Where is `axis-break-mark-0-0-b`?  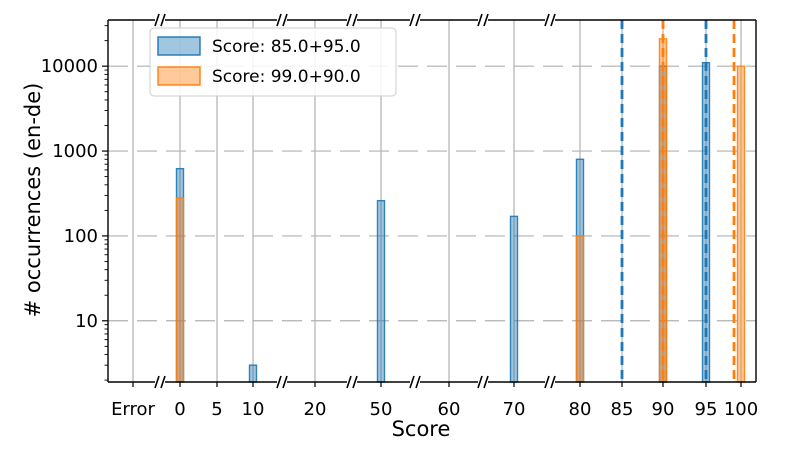
axis-break-mark-0-0-b is located at coordinates (163, 20).